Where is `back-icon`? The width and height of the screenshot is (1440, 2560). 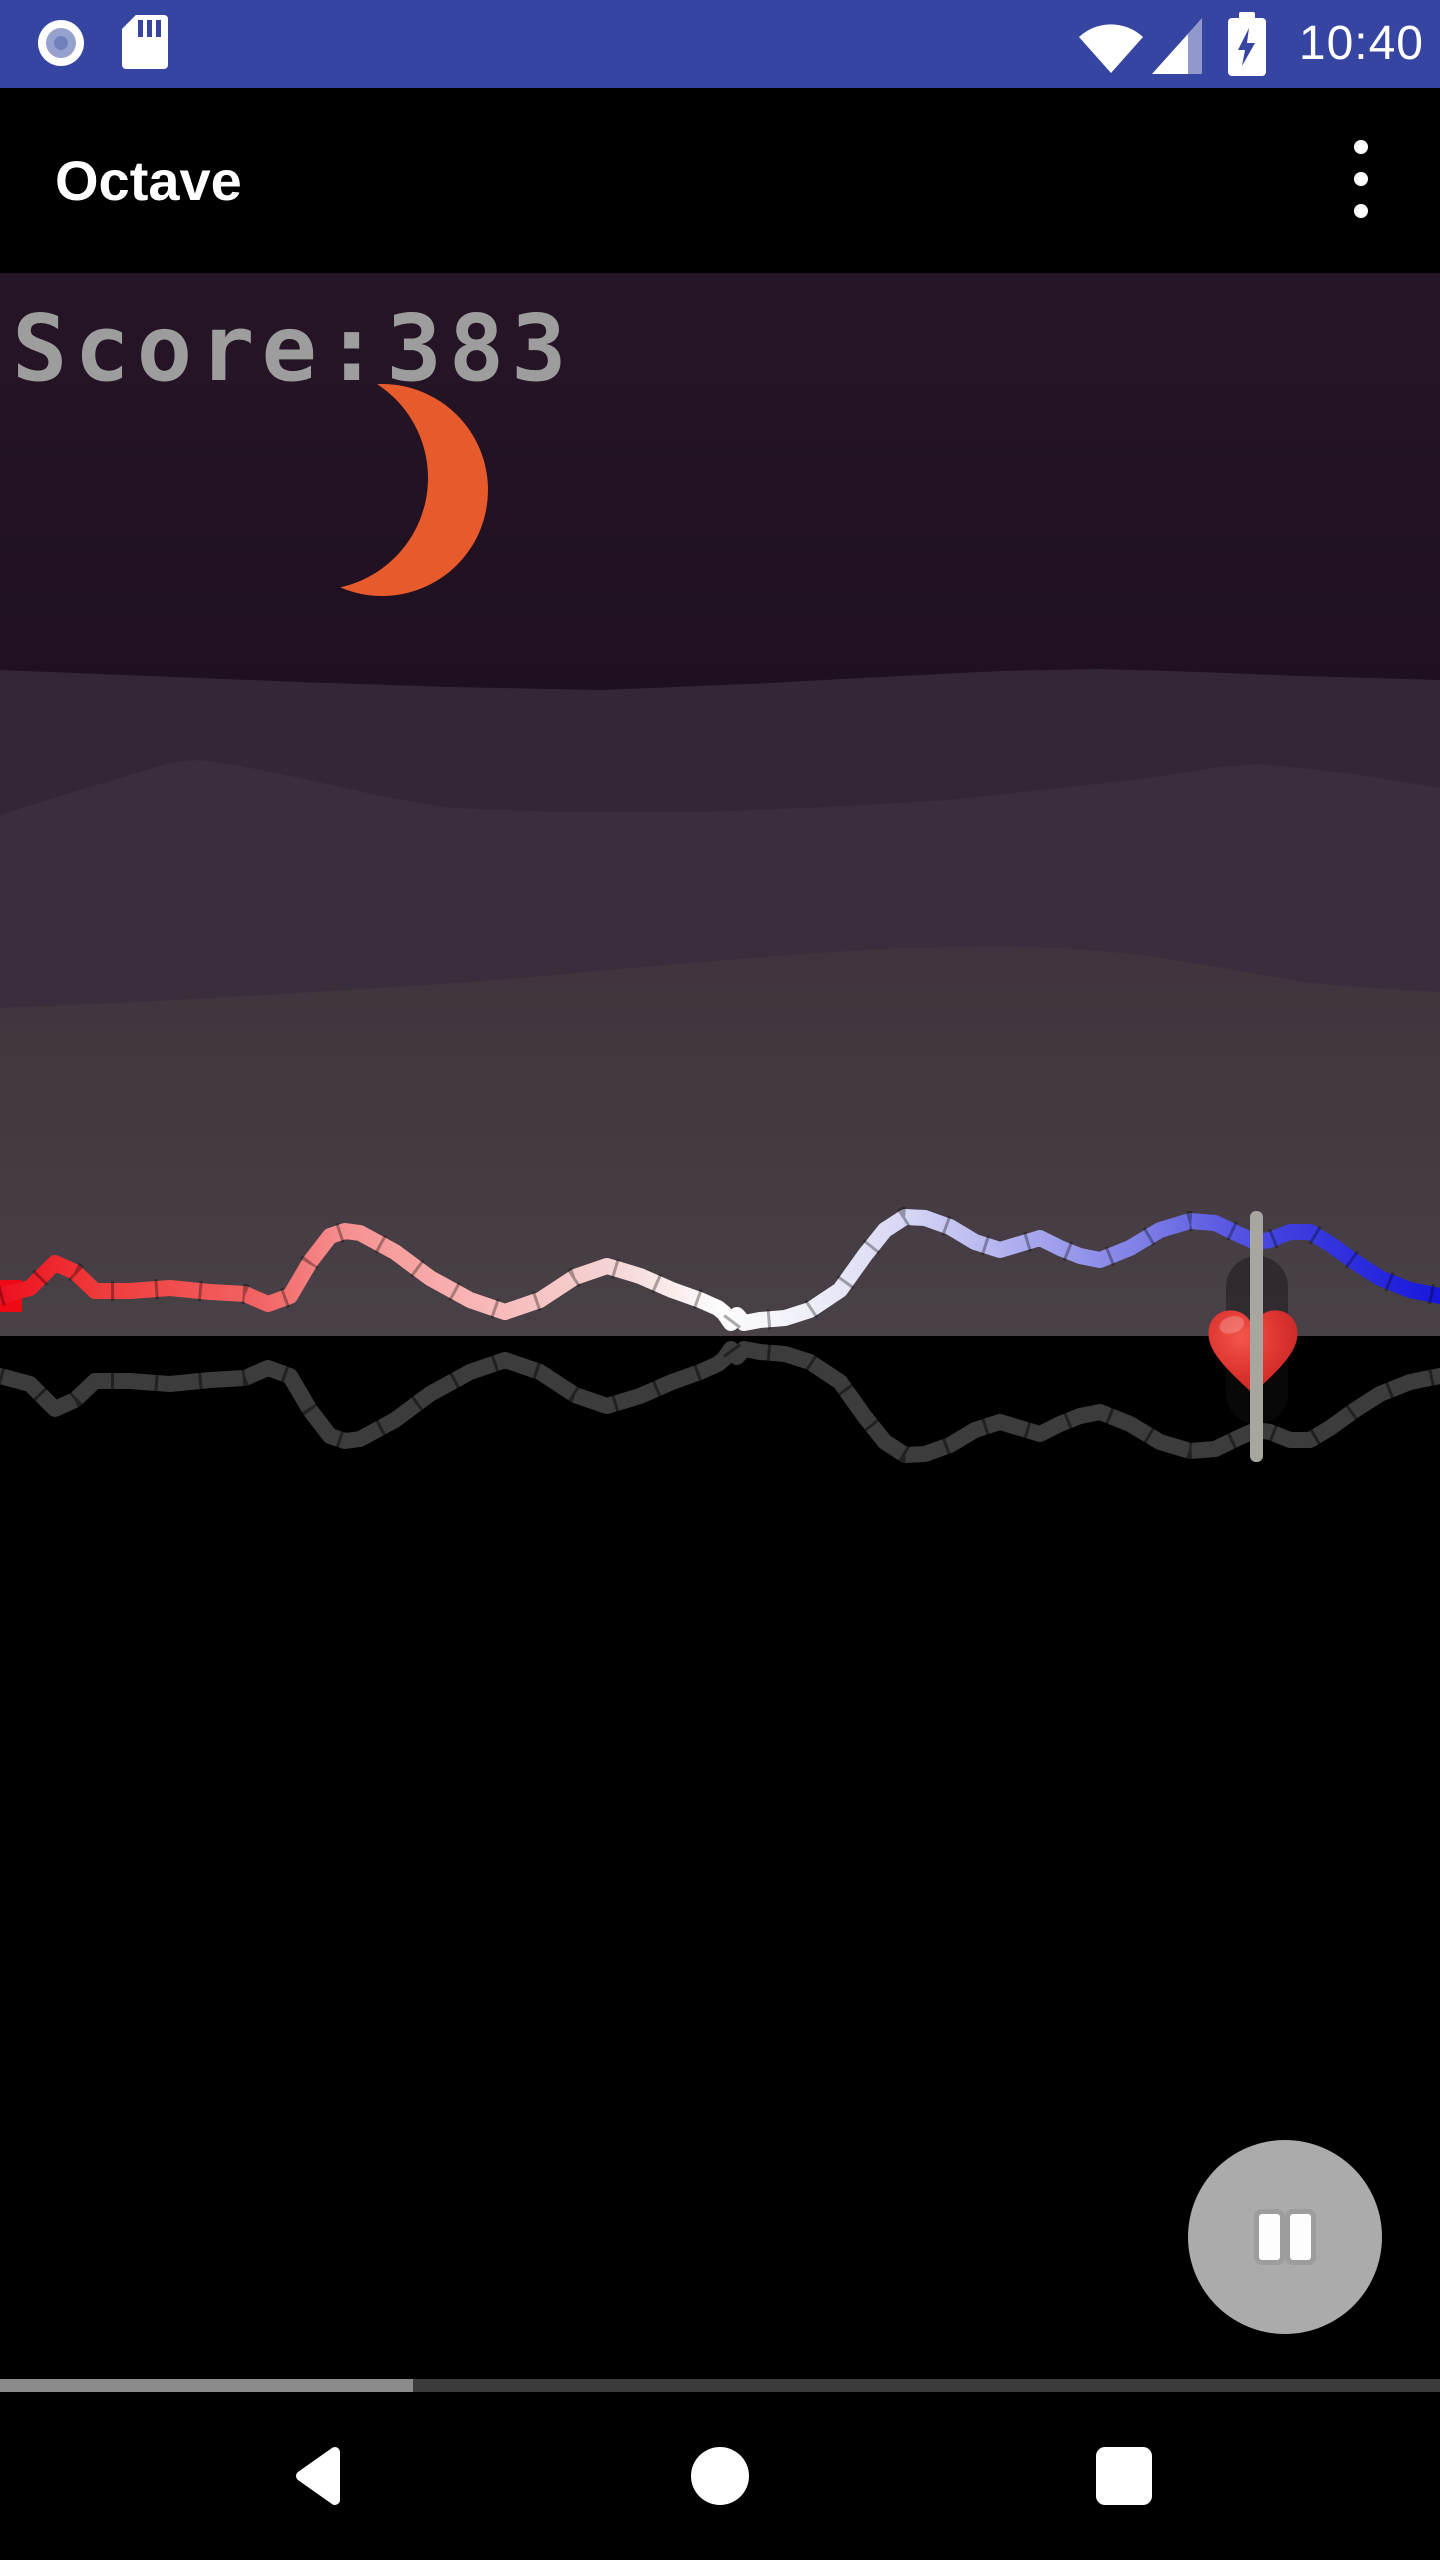 back-icon is located at coordinates (318, 2476).